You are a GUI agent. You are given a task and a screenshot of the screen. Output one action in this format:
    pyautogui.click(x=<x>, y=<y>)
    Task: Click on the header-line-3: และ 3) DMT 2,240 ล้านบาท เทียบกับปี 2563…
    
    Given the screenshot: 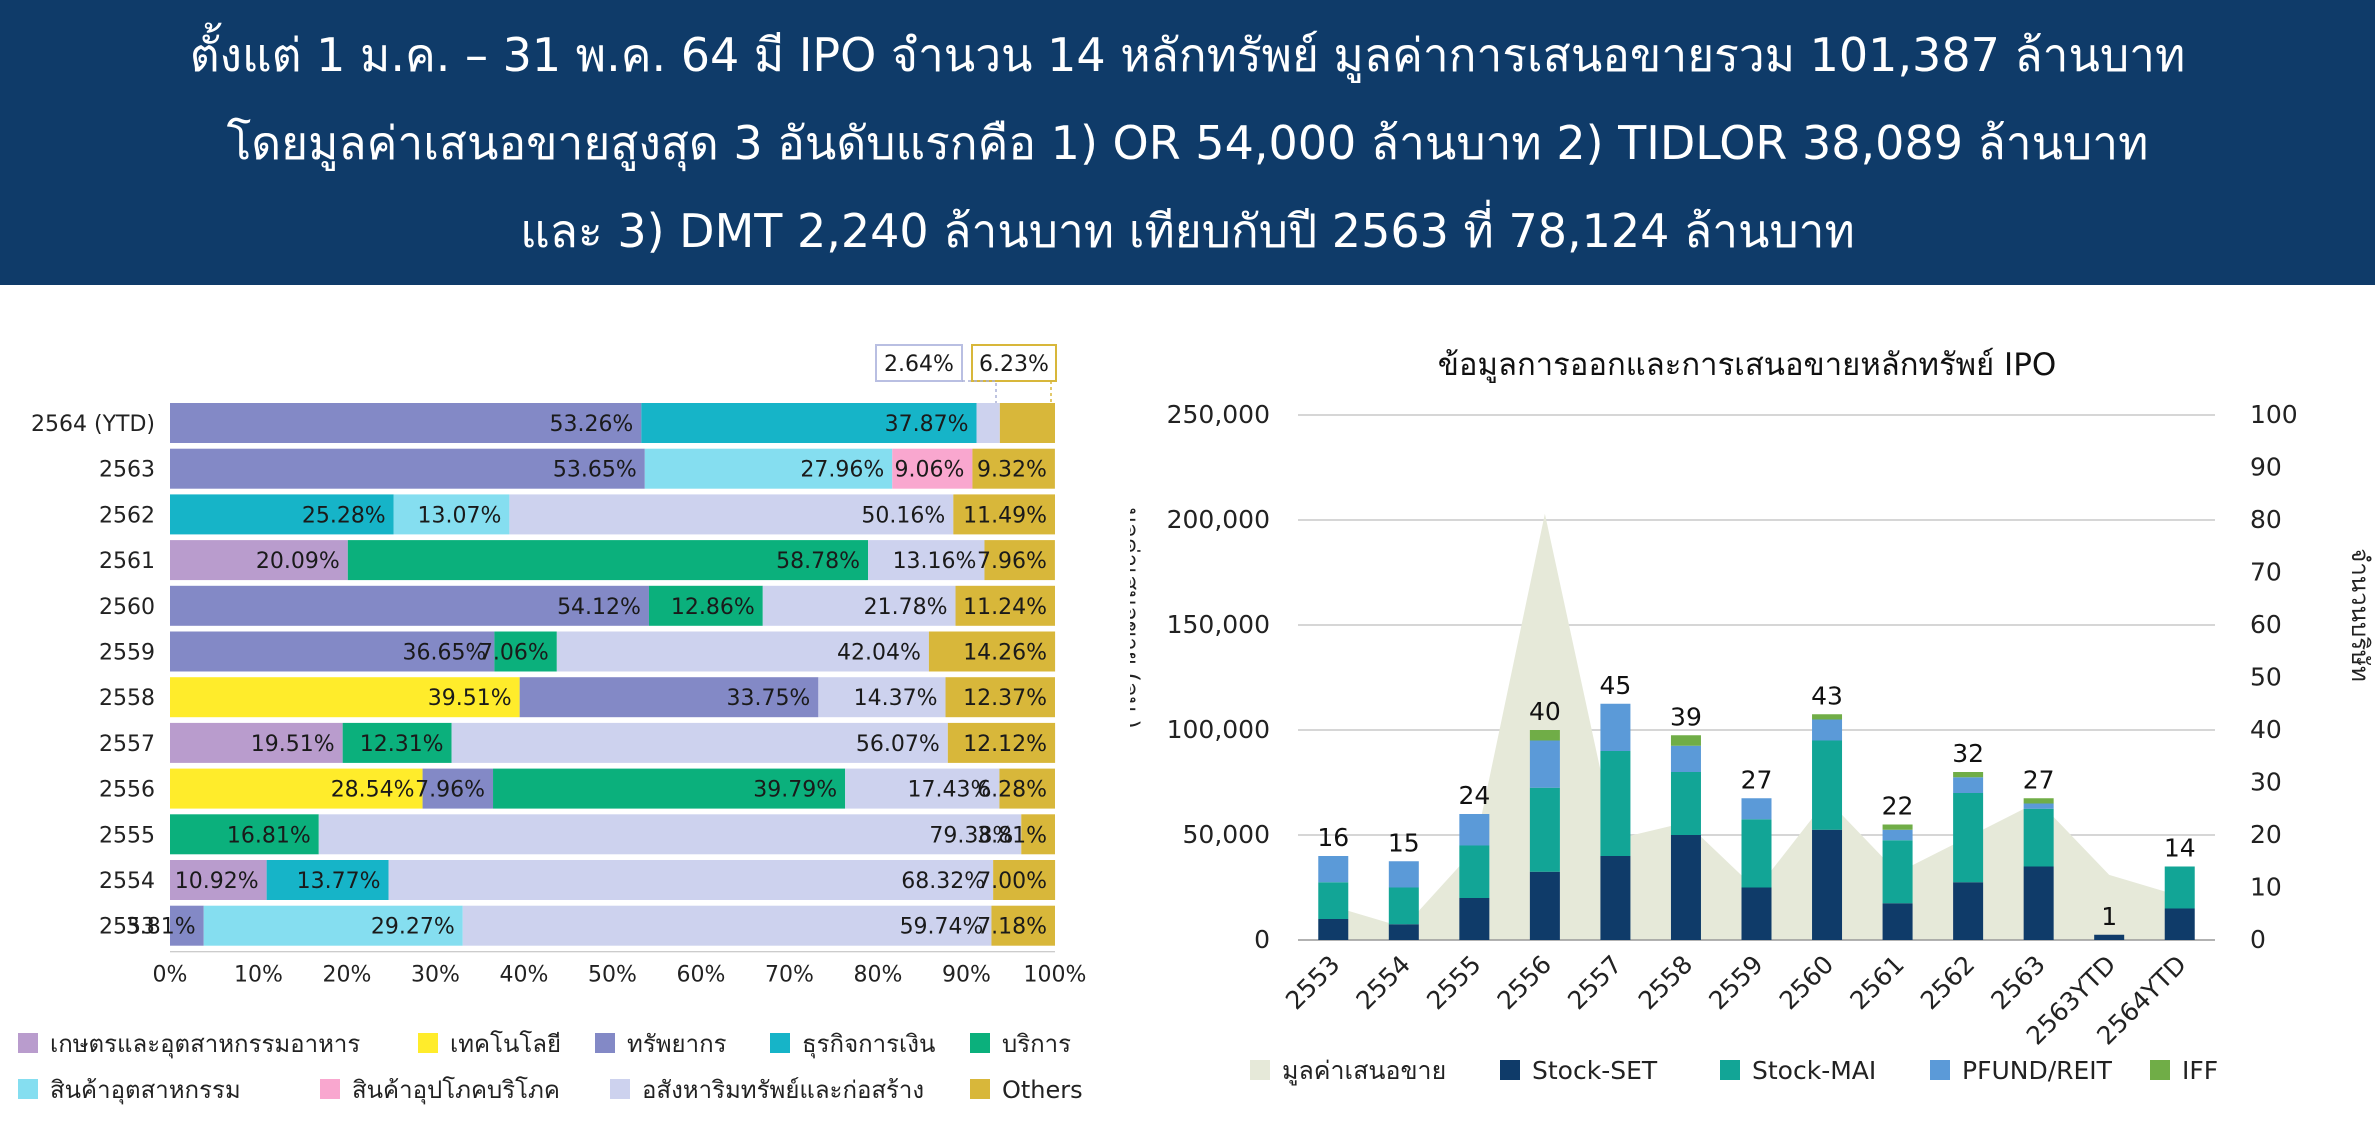 What is the action you would take?
    pyautogui.click(x=1187, y=231)
    